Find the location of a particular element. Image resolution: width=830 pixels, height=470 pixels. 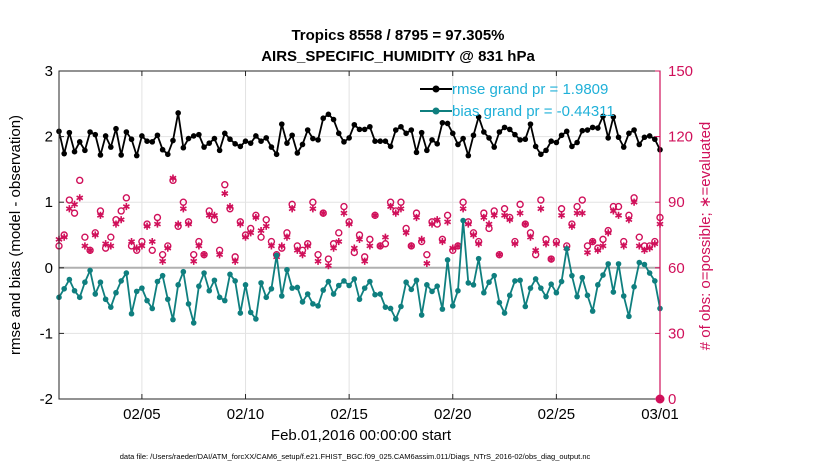

y-right-tick-label: 60 is located at coordinates (676, 268).